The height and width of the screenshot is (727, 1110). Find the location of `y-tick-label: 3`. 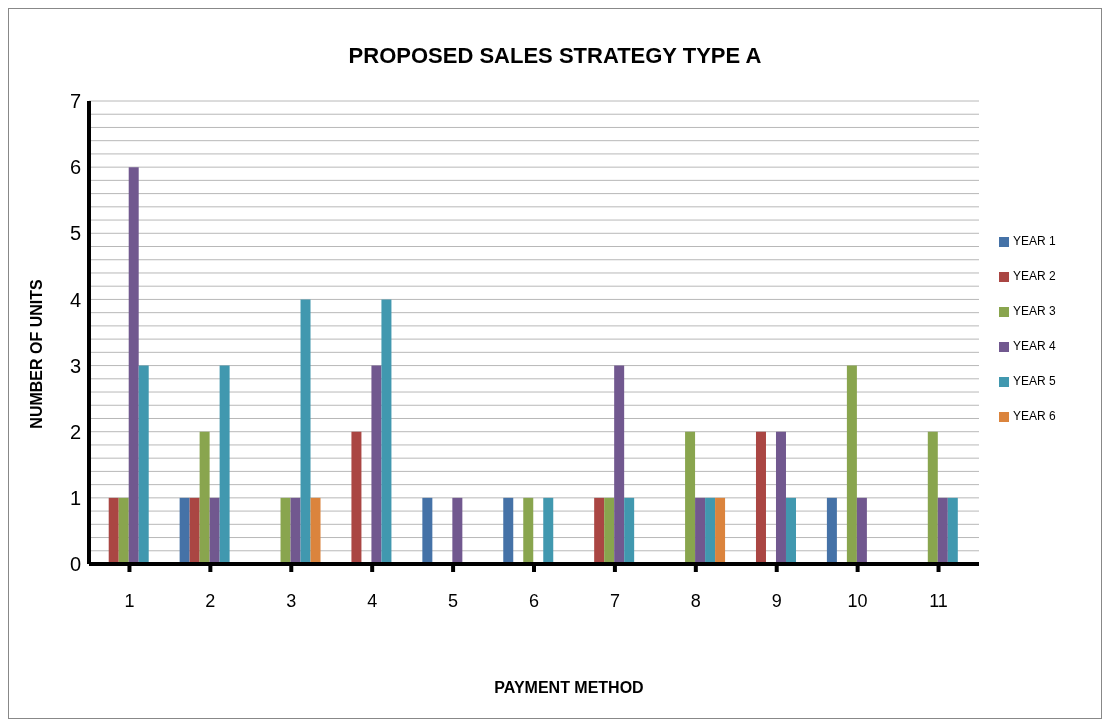

y-tick-label: 3 is located at coordinates (75, 365).